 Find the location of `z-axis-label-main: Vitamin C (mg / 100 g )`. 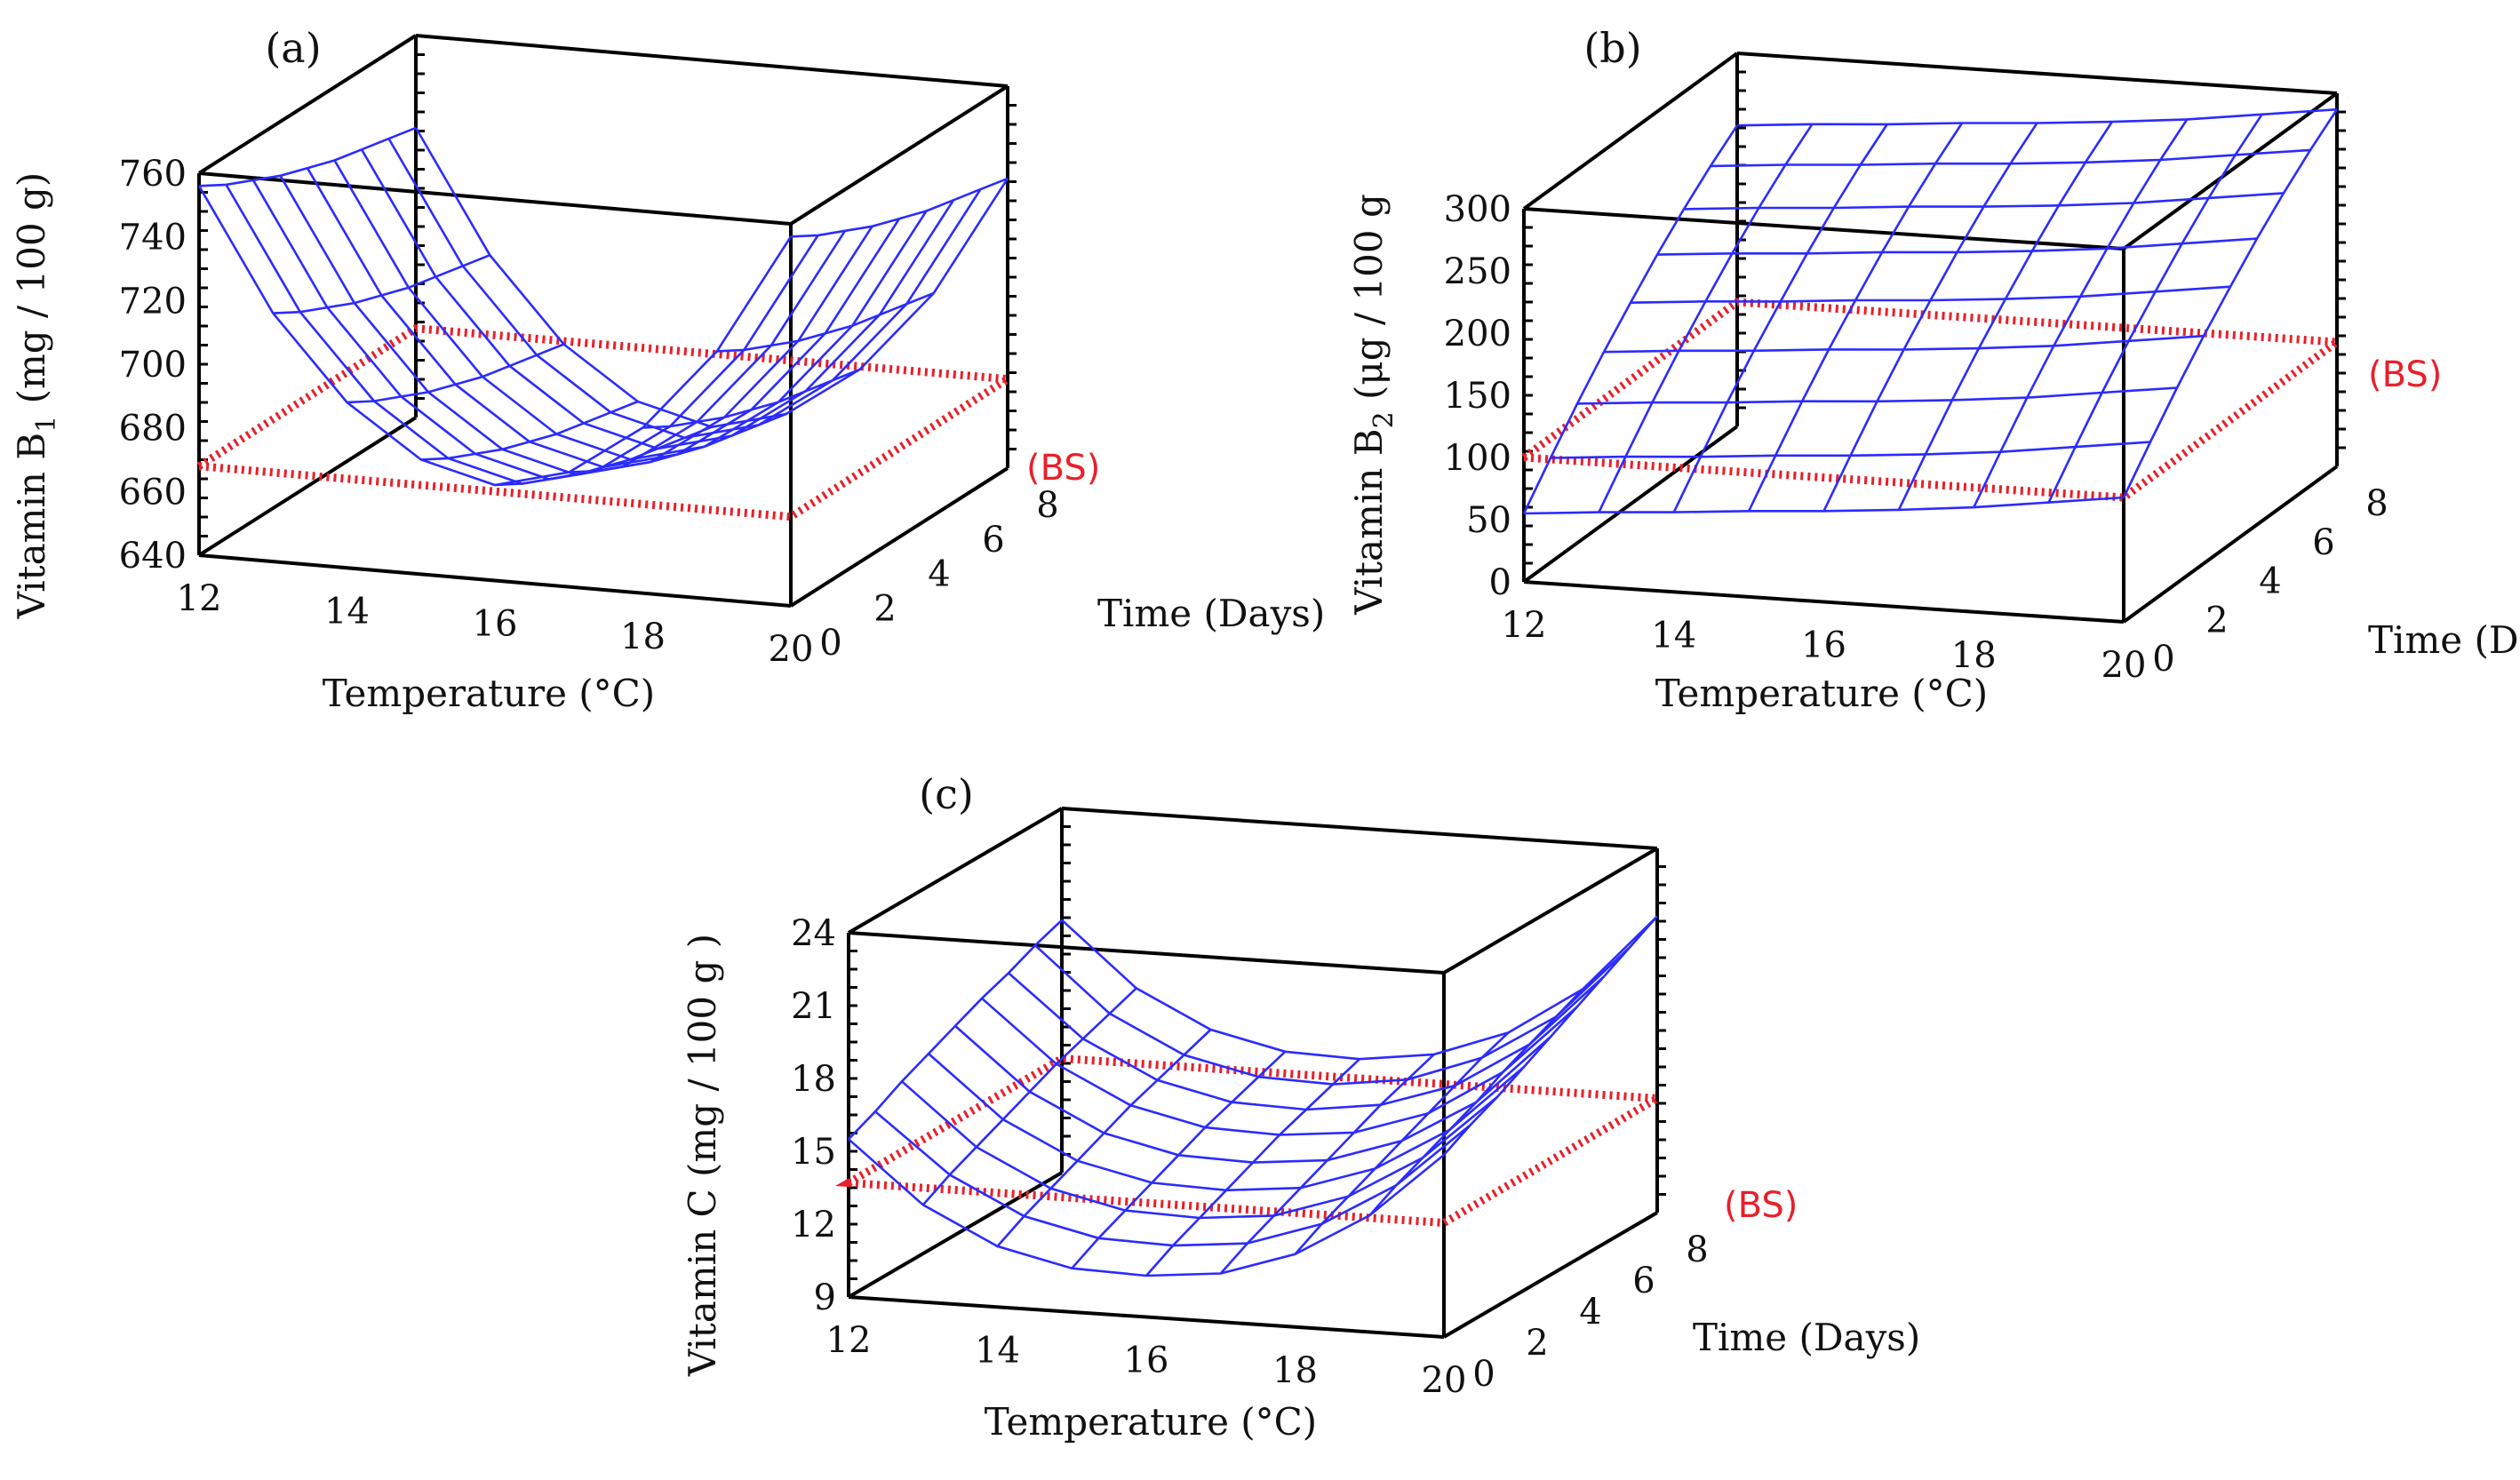

z-axis-label-main: Vitamin C (mg / 100 g ) is located at coordinates (702, 1155).